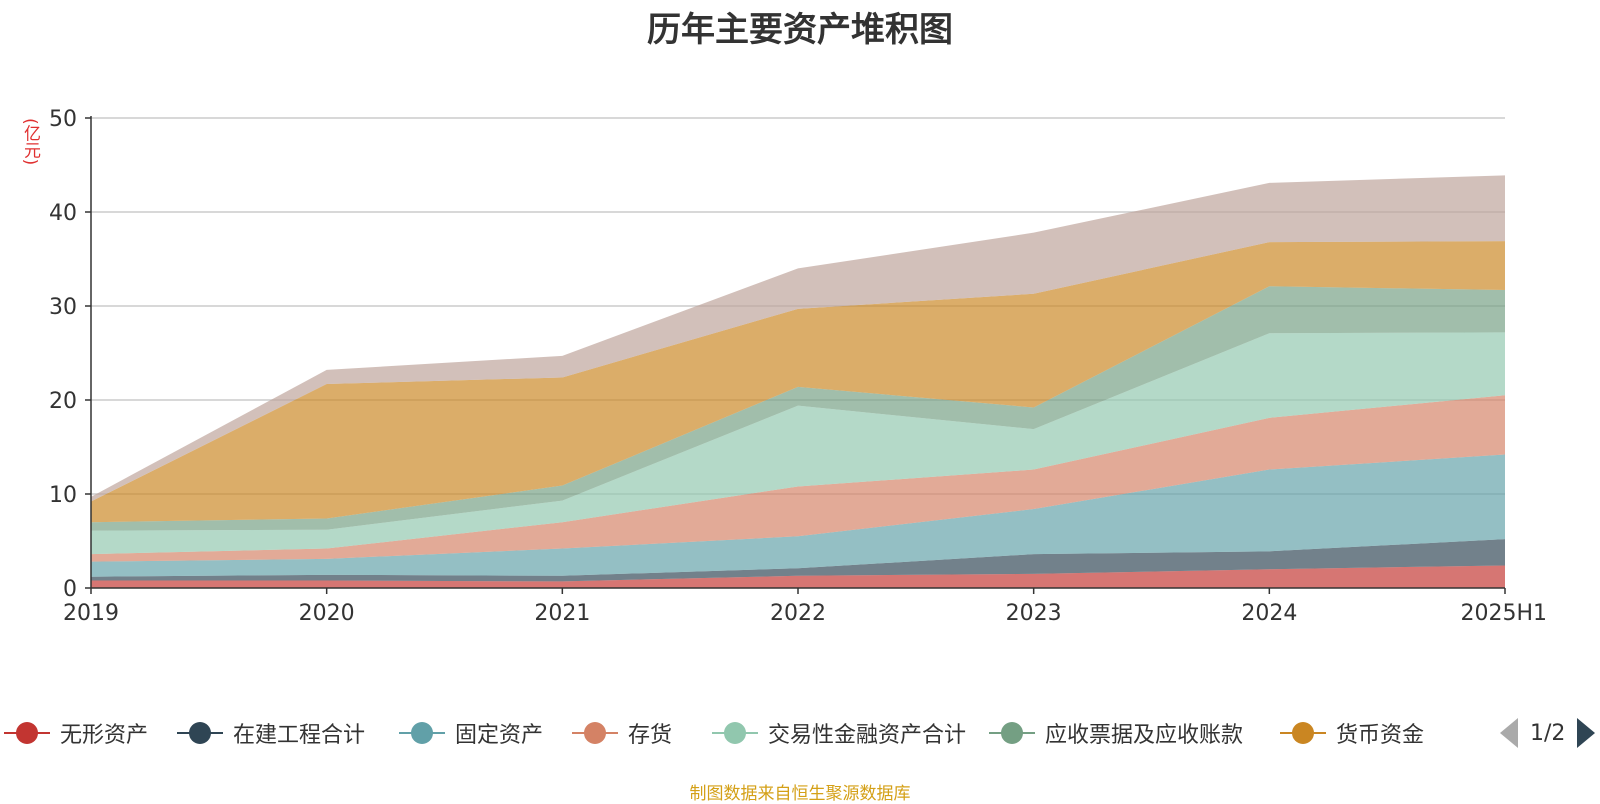  What do you see at coordinates (299, 735) in the screenshot?
I see `legend-label: 在建工程合计` at bounding box center [299, 735].